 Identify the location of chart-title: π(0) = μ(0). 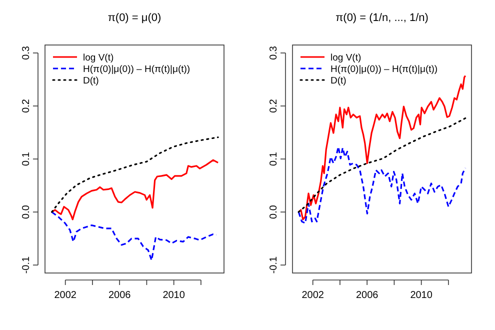
(135, 18).